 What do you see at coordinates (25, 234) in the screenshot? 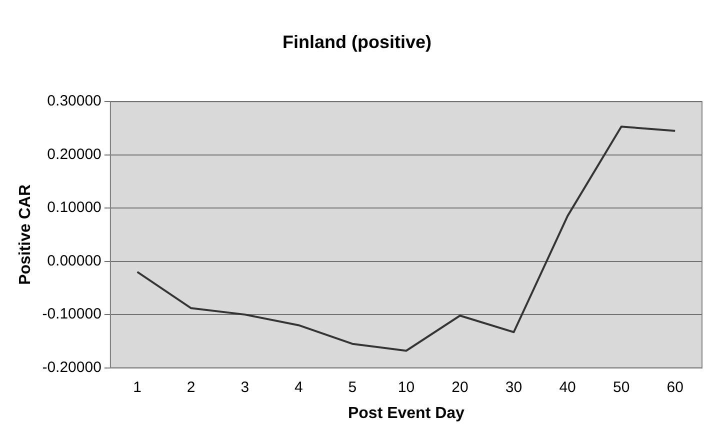
I see `y-axis-title: Positive CAR` at bounding box center [25, 234].